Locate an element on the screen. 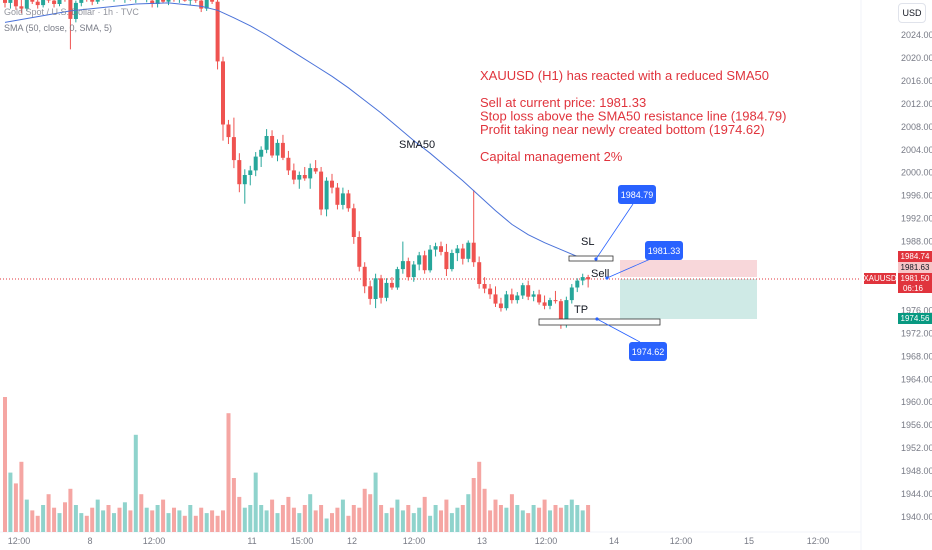 The height and width of the screenshot is (550, 932). callout-sl-text: 1984.79 is located at coordinates (637, 195).